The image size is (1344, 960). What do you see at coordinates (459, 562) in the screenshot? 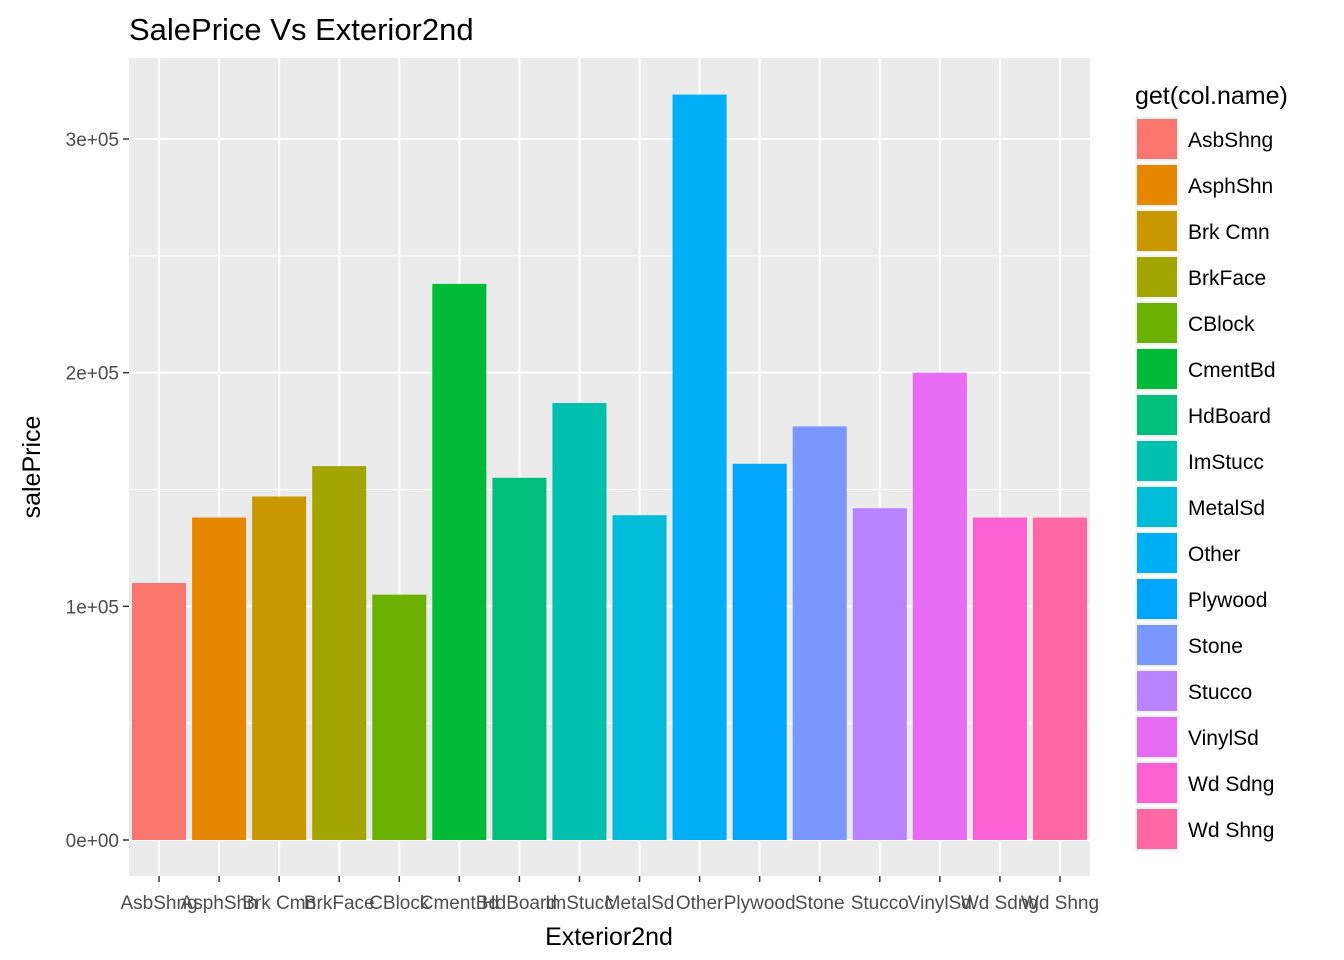
I see `bar-cmentbd` at bounding box center [459, 562].